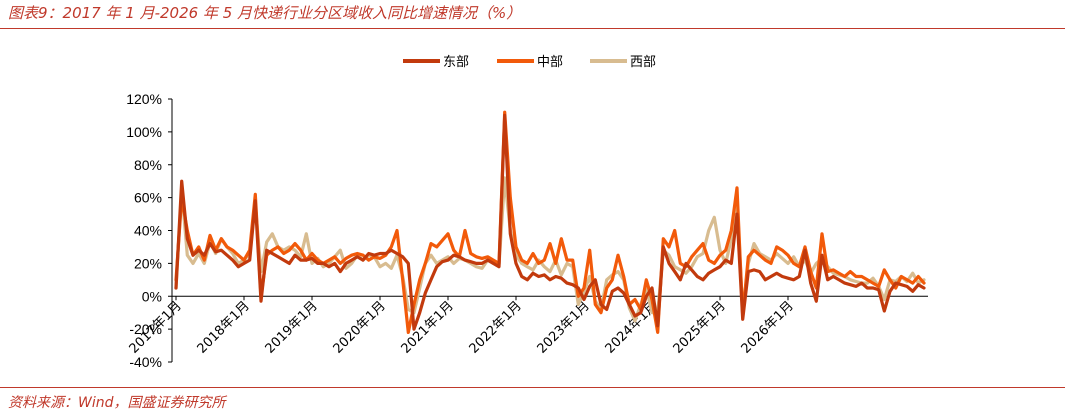 The height and width of the screenshot is (413, 1065). What do you see at coordinates (532, 28) in the screenshot?
I see `top-divider` at bounding box center [532, 28].